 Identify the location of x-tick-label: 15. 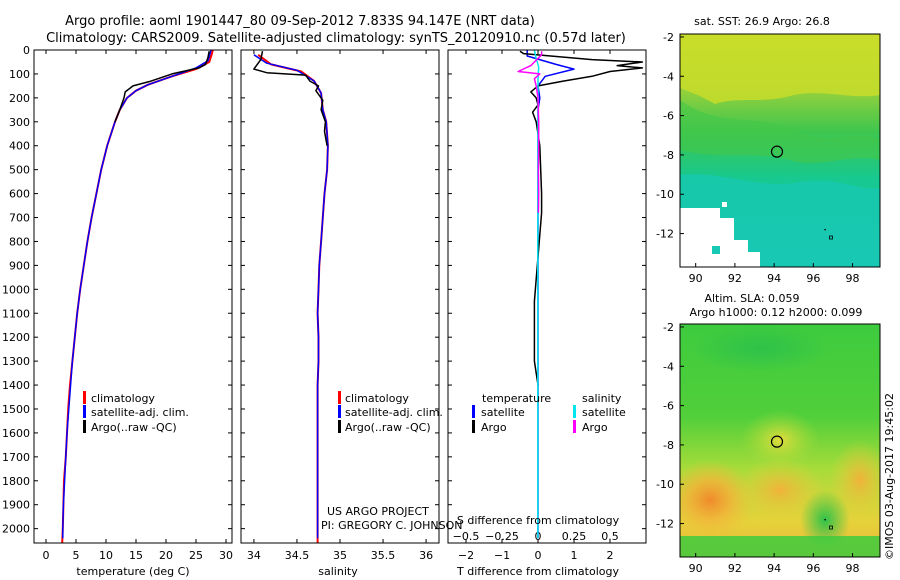
(136, 555).